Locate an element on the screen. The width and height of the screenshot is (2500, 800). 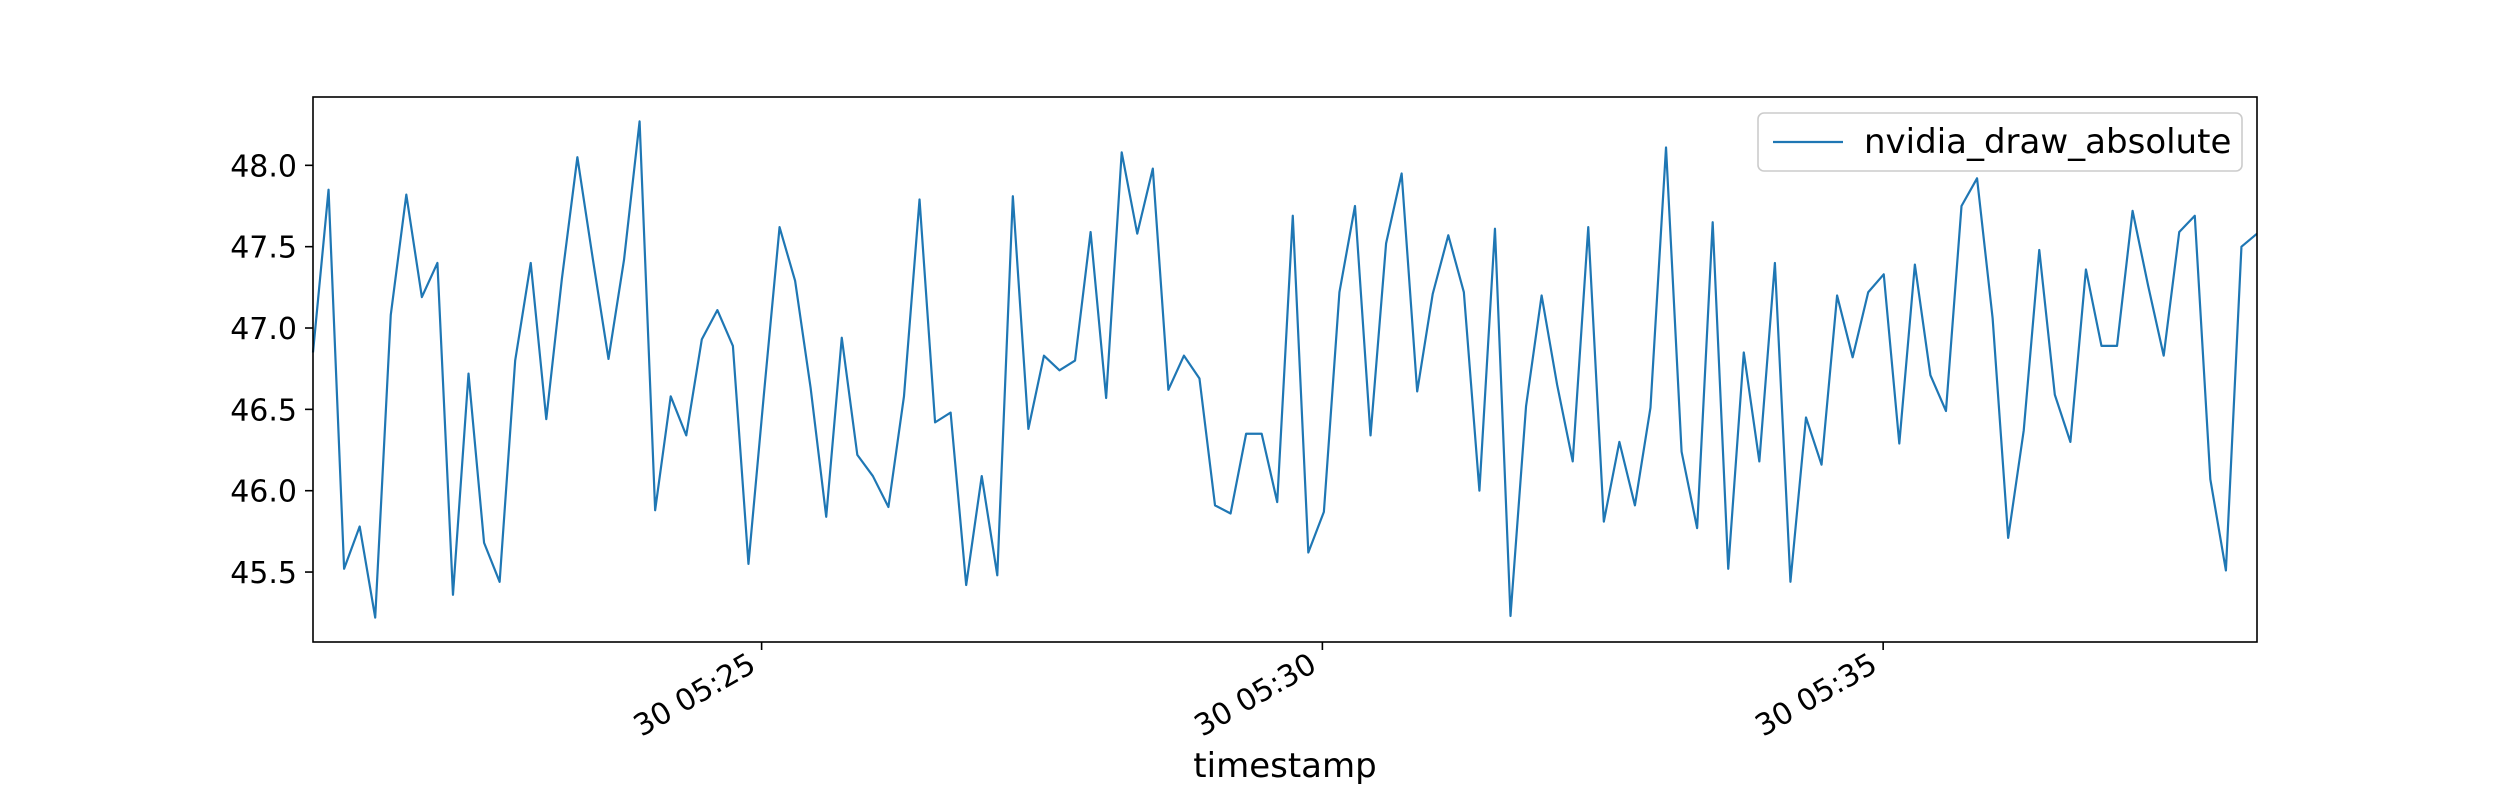
legend: nvidia_draw_absolute is located at coordinates (2000, 142).